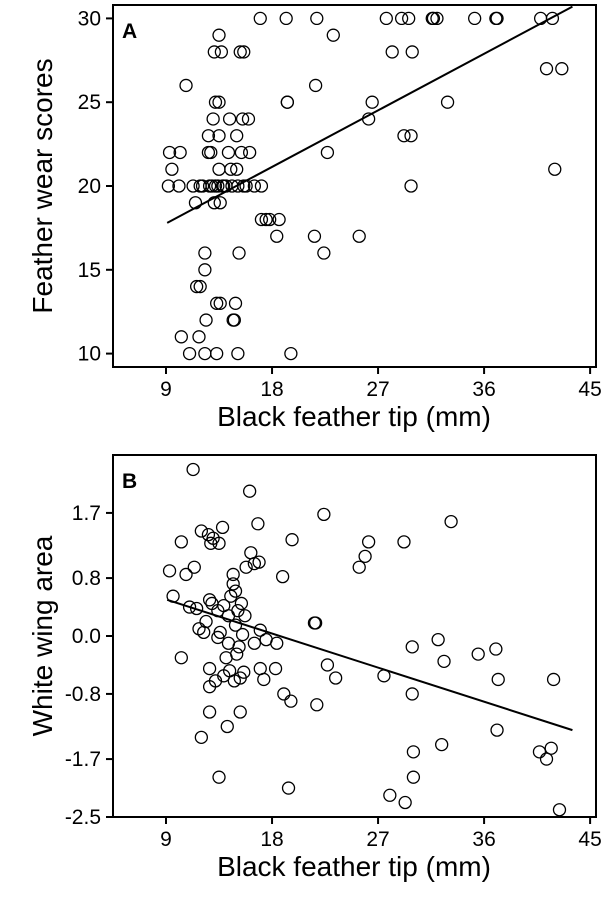 Image resolution: width=603 pixels, height=900 pixels. I want to click on x-tick-label: 9, so click(166, 839).